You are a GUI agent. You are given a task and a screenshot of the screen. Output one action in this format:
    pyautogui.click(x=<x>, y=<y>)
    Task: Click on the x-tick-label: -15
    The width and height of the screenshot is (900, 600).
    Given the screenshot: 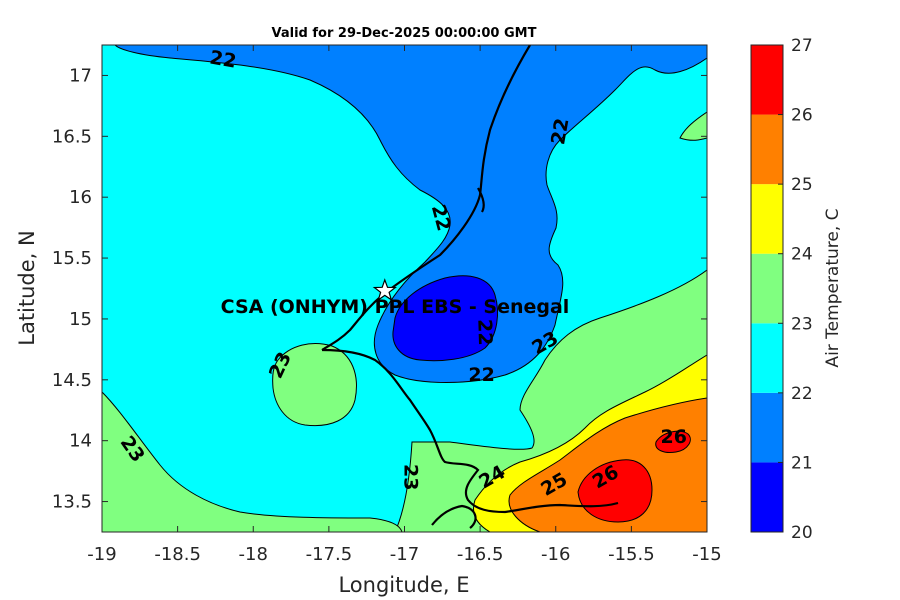 What is the action you would take?
    pyautogui.click(x=706, y=554)
    